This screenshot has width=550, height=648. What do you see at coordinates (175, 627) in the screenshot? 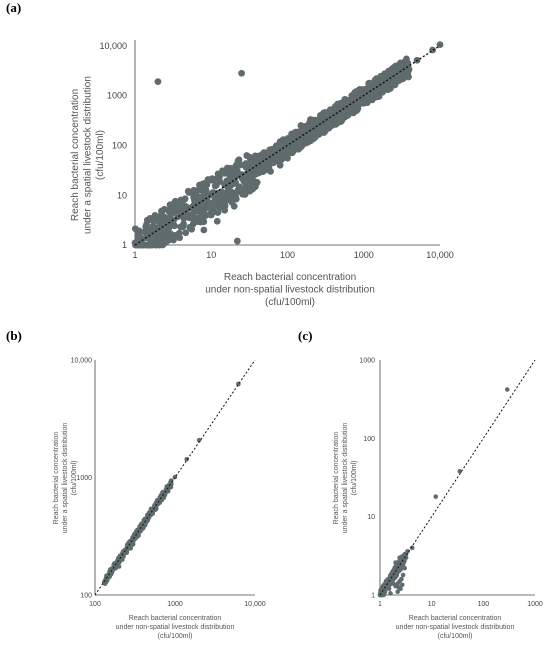
I see `x-axis-title-line: under non-spatial livestock distribution` at bounding box center [175, 627].